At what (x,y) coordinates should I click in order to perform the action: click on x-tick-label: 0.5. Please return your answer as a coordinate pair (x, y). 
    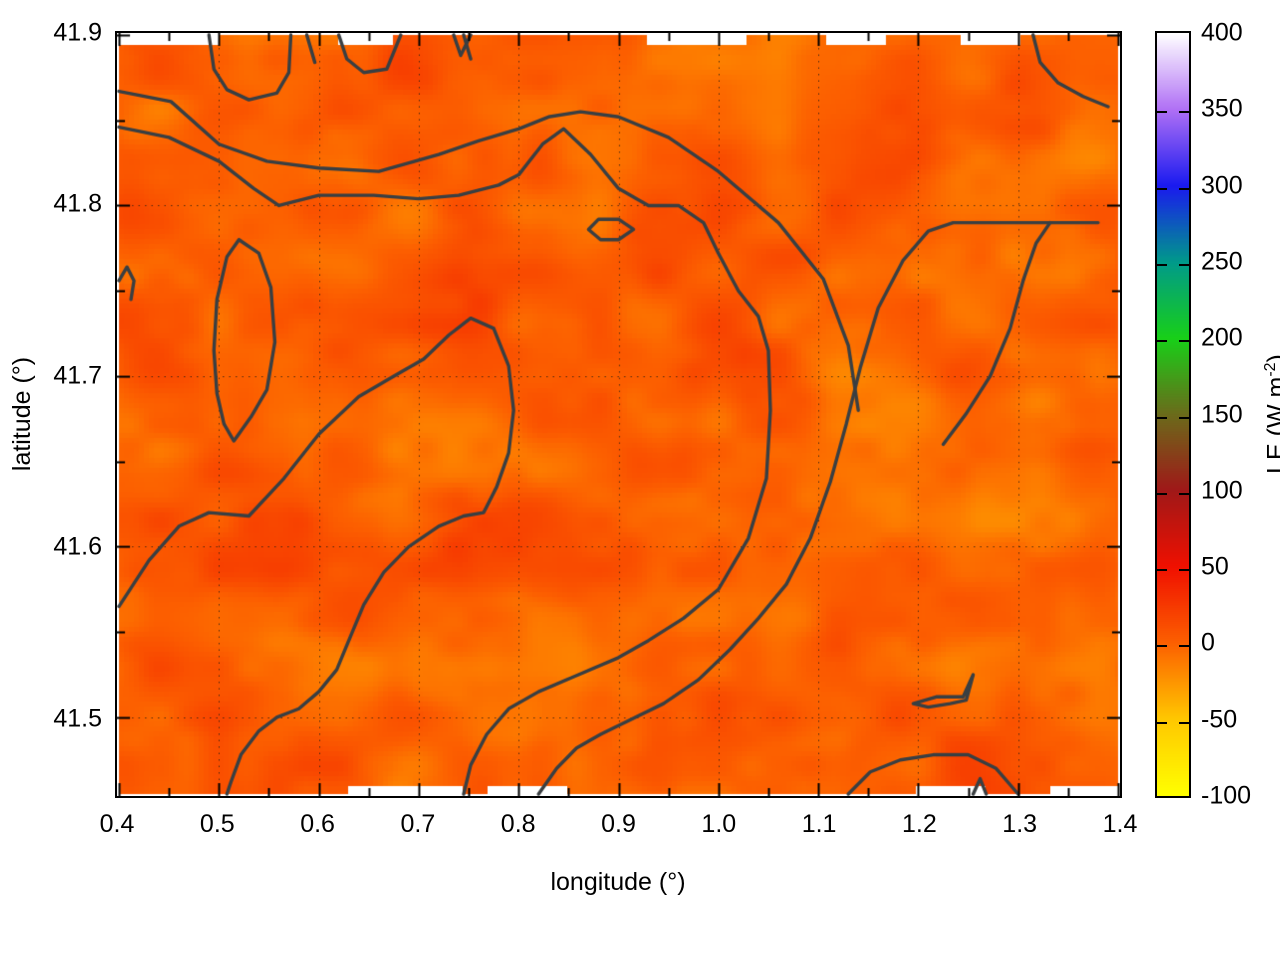
    Looking at the image, I should click on (217, 824).